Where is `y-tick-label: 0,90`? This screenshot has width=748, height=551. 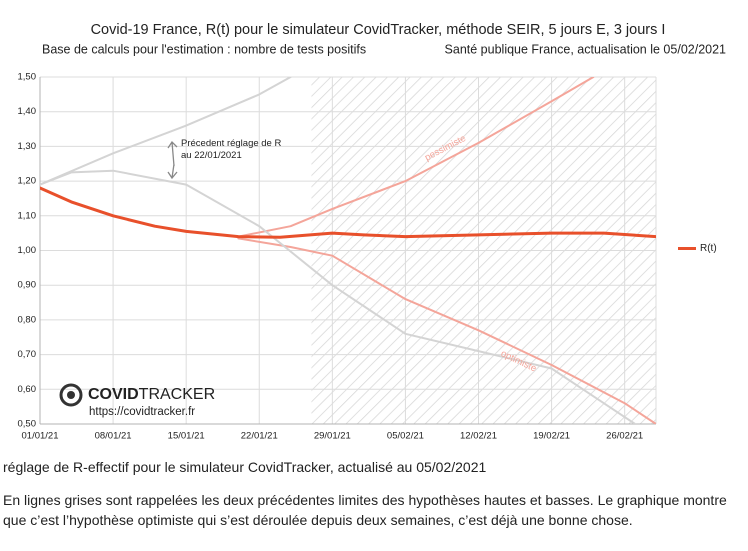
y-tick-label: 0,90 is located at coordinates (27, 285).